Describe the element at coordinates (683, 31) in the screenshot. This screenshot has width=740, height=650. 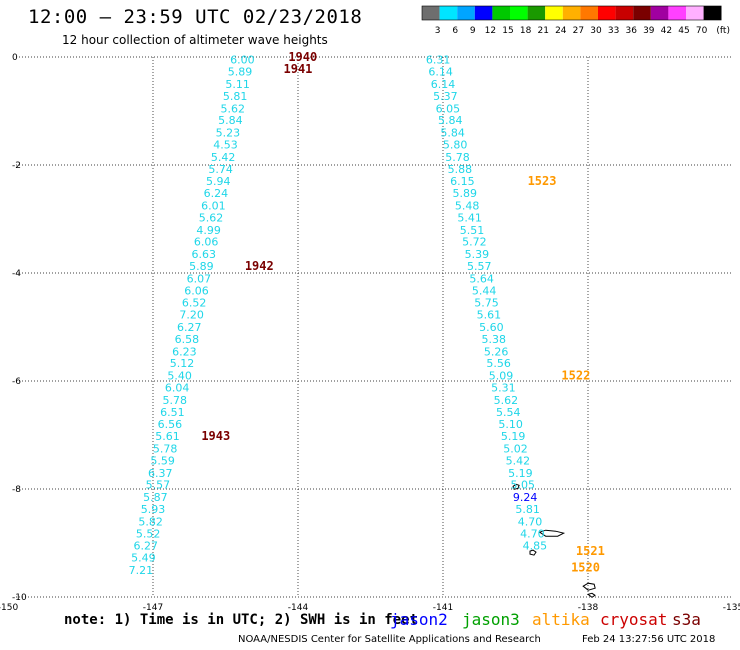
I see `colorbar-tick-label: 45` at that location.